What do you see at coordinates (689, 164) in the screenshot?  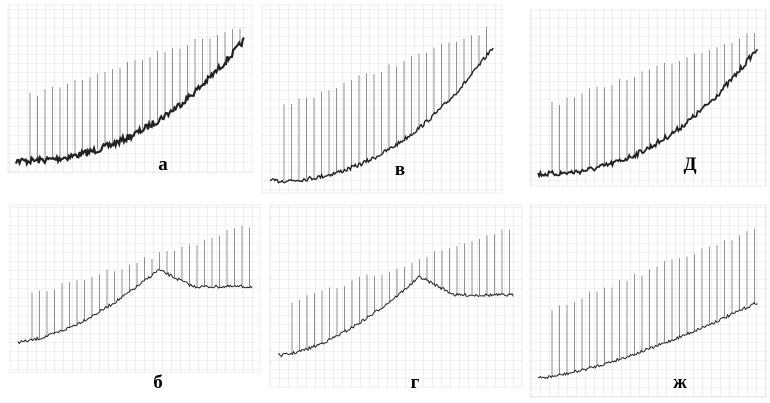 I see `panel-label: Д` at bounding box center [689, 164].